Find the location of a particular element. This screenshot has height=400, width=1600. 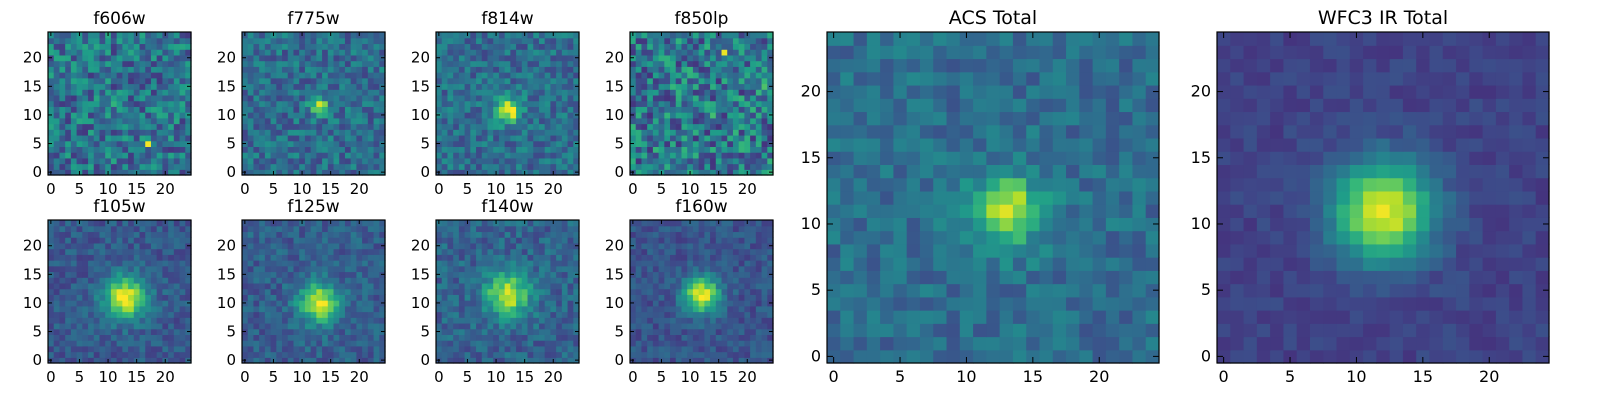

x-tick-label: 0 is located at coordinates (633, 189).